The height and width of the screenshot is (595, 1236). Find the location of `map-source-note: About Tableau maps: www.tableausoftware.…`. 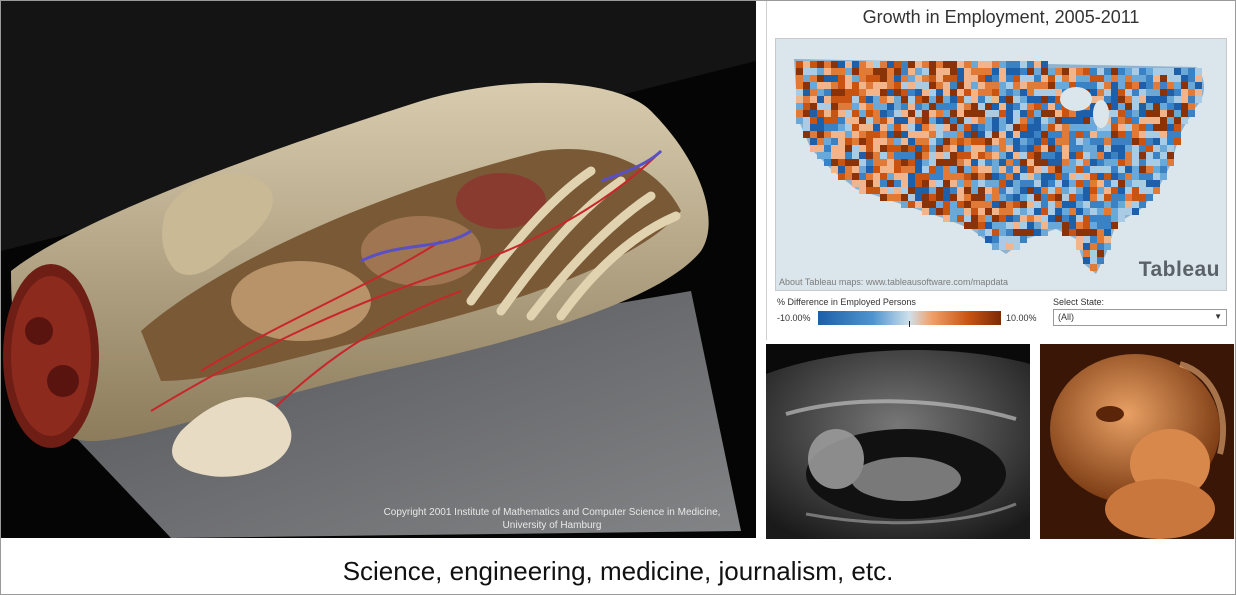

map-source-note: About Tableau maps: www.tableausoftware.… is located at coordinates (893, 282).